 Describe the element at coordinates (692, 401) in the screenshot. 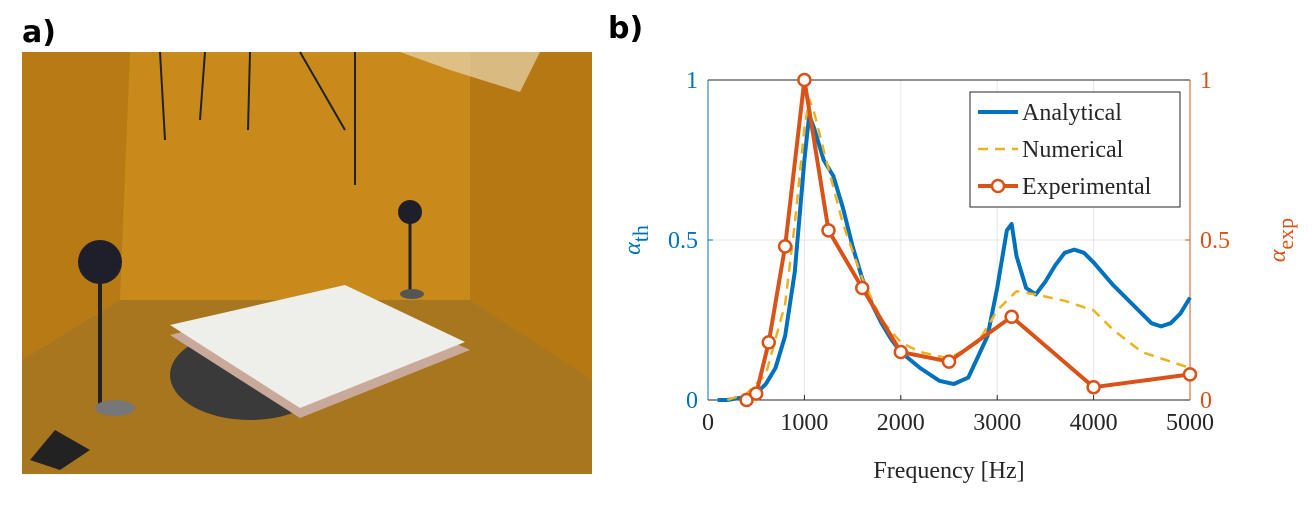

I see `y-tick-label: 0` at that location.